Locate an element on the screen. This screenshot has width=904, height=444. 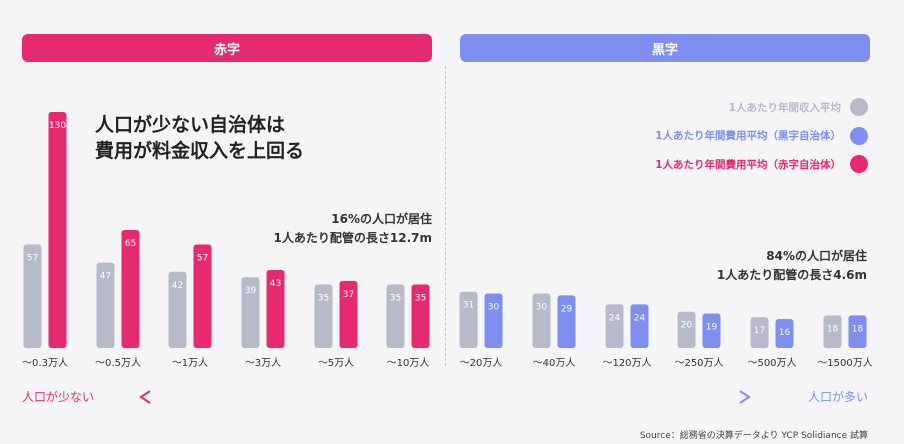
category-label-11: 〜1500万人 is located at coordinates (844, 363).